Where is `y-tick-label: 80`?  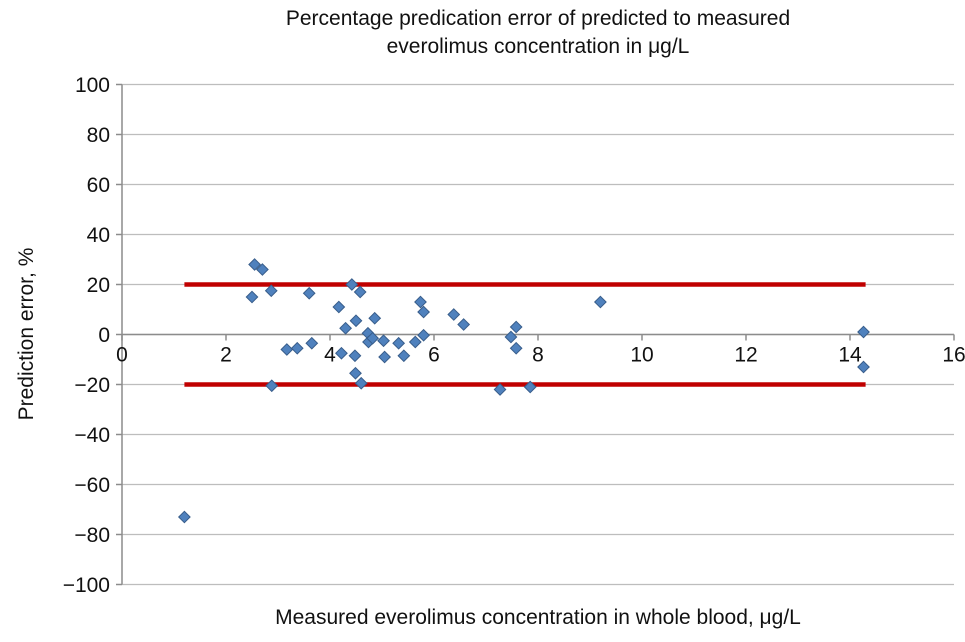 y-tick-label: 80 is located at coordinates (98, 135).